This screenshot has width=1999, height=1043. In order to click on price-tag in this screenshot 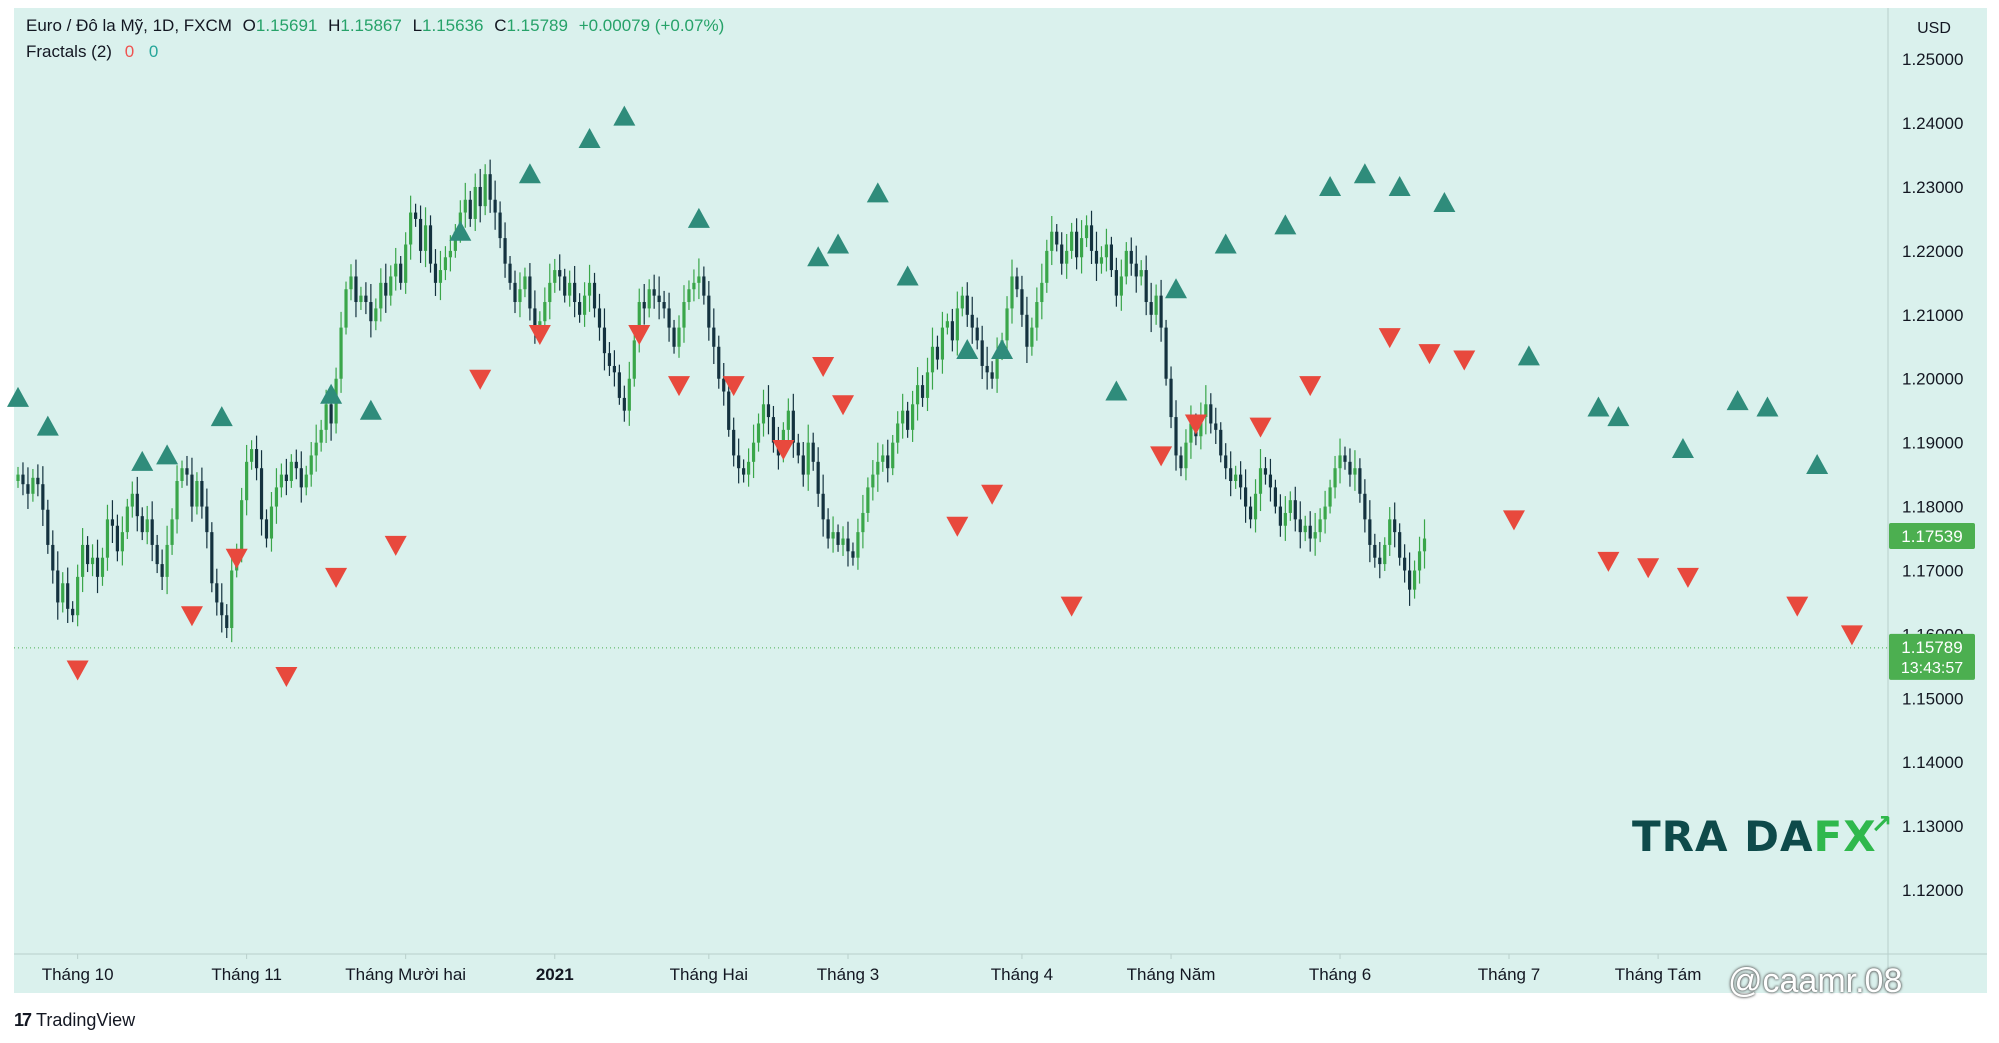, I will do `click(1932, 656)`.